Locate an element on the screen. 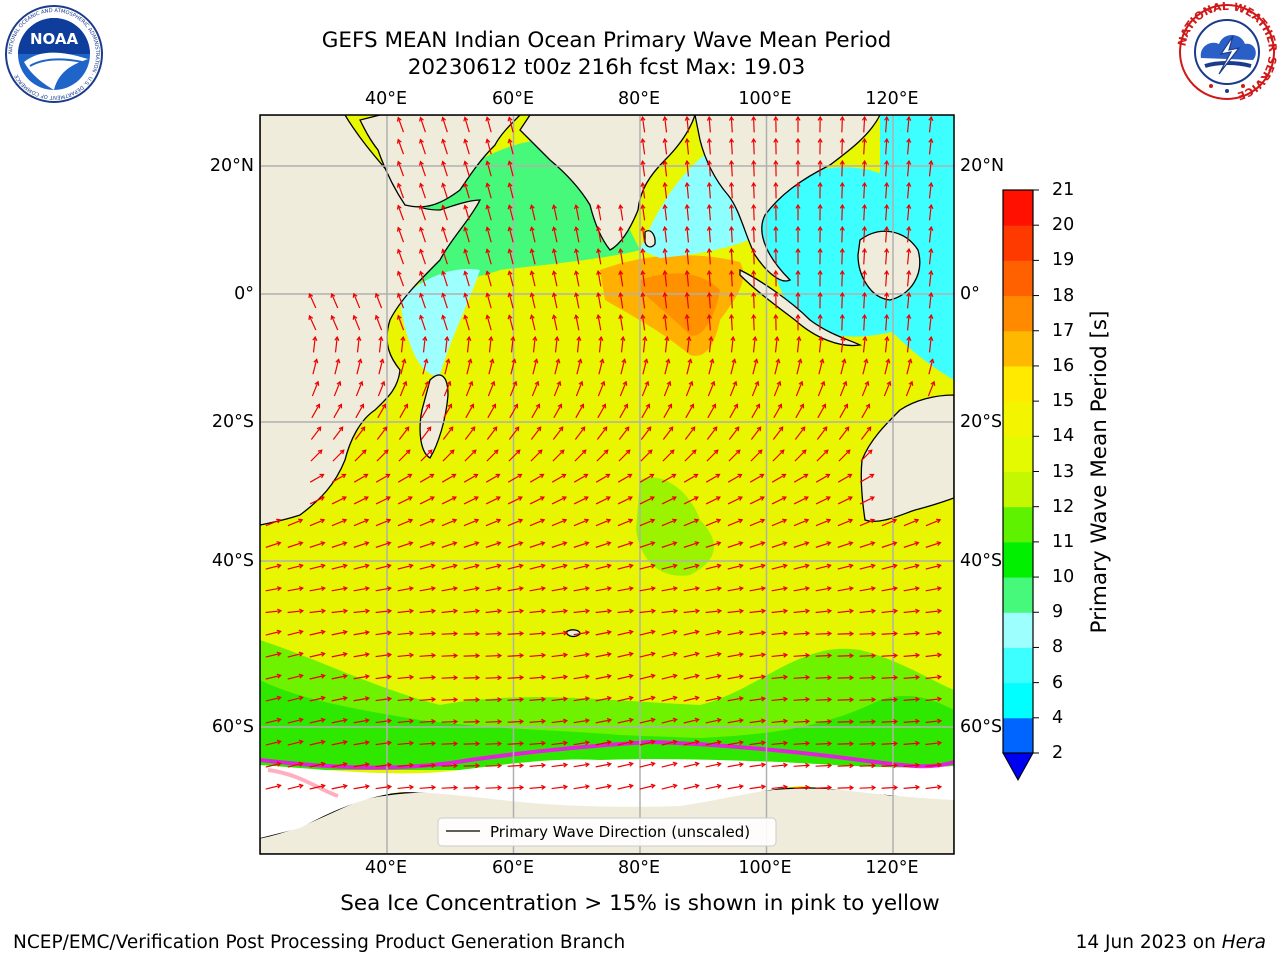  lon-label-bottom-120e: 120°E is located at coordinates (892, 868).